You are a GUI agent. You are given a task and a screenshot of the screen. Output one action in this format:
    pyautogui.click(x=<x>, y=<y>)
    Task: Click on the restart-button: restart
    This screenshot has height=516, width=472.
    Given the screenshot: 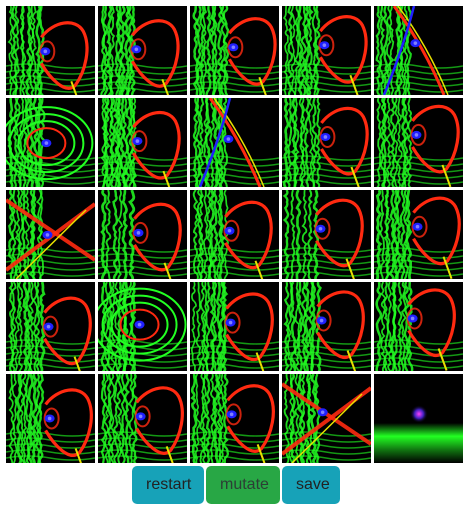 What is the action you would take?
    pyautogui.click(x=168, y=485)
    